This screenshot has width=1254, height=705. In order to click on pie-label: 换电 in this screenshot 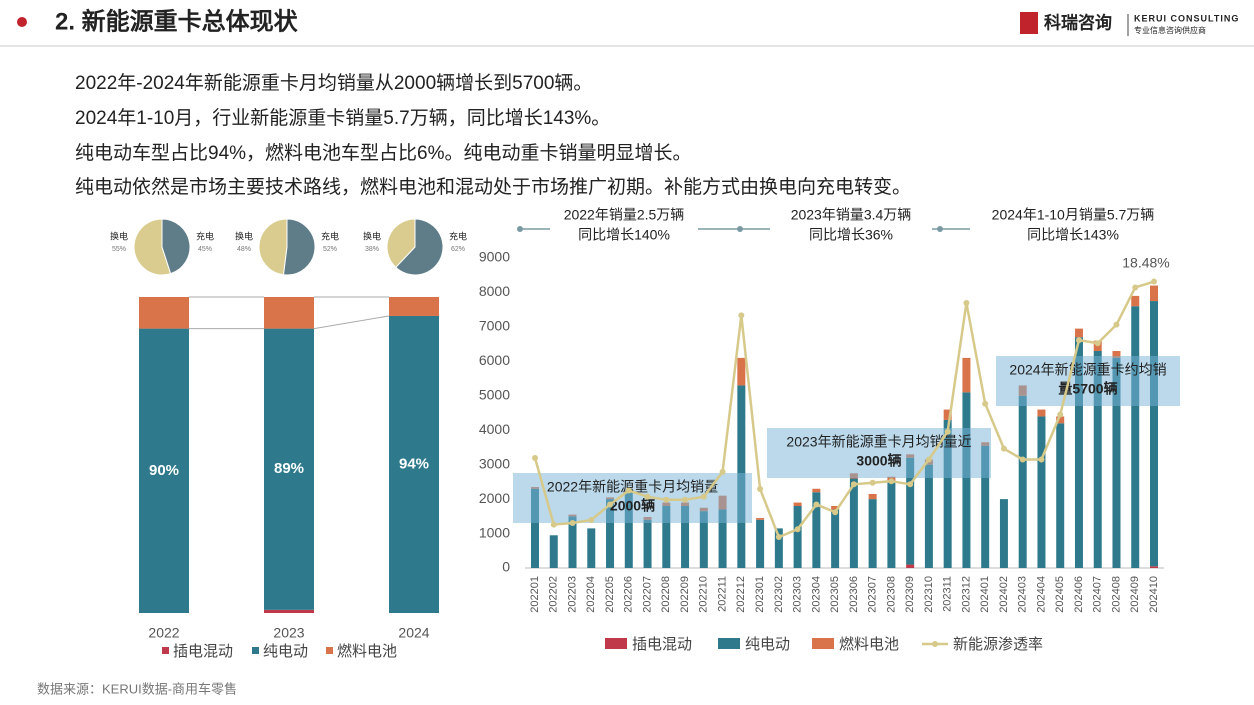, I will do `click(372, 235)`.